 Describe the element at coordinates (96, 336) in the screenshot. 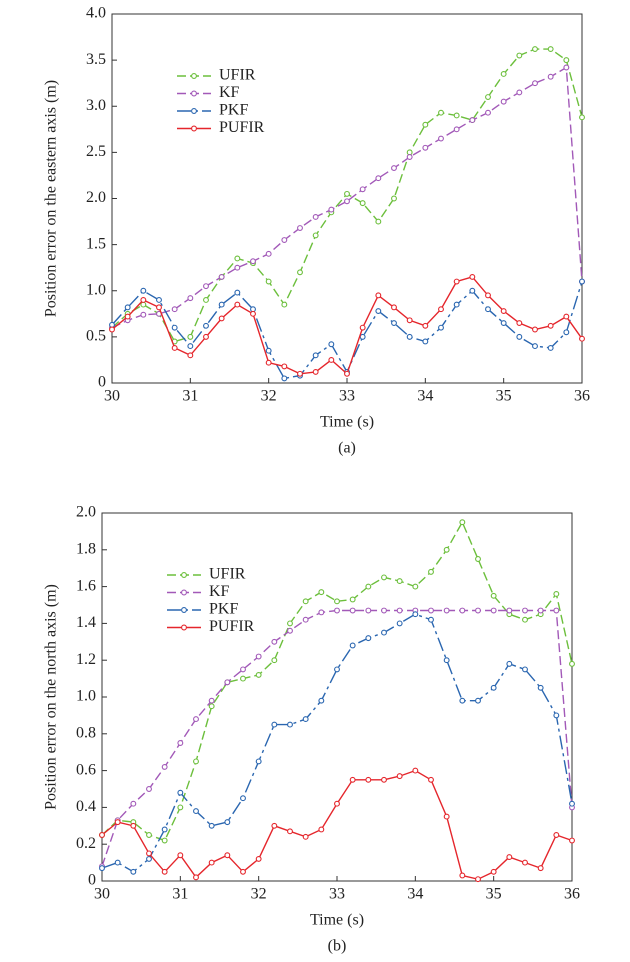

I see `y-tick-label: 0.5` at that location.